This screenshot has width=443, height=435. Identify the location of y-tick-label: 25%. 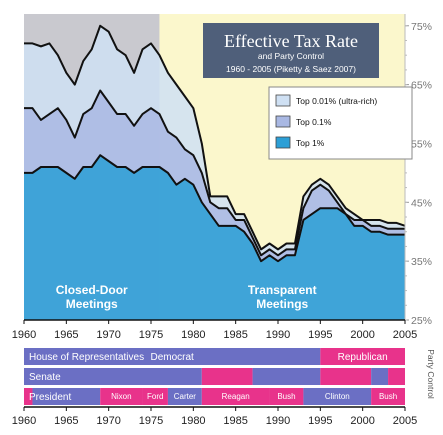
(421, 321).